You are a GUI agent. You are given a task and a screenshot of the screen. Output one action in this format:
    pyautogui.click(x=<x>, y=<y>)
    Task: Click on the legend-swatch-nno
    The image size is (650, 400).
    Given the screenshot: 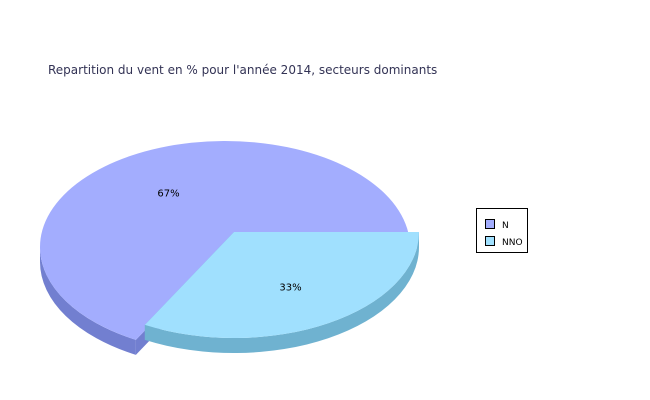 What is the action you would take?
    pyautogui.click(x=490, y=241)
    